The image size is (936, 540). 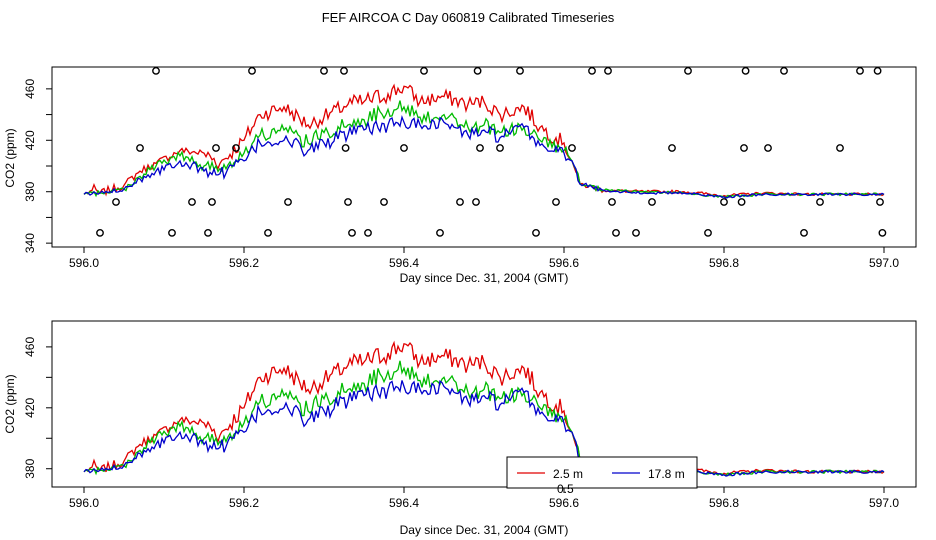 I want to click on y-tick-label: 340, so click(x=30, y=243).